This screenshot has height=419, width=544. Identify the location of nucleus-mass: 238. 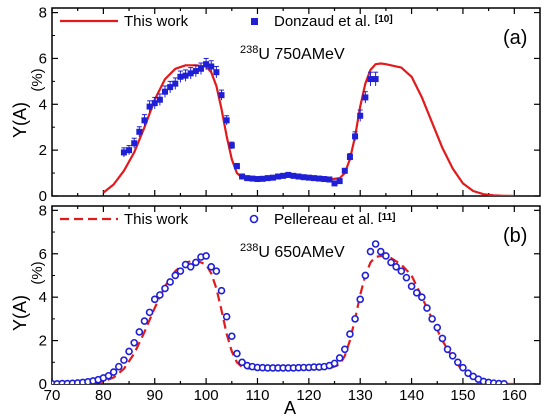
(249, 248).